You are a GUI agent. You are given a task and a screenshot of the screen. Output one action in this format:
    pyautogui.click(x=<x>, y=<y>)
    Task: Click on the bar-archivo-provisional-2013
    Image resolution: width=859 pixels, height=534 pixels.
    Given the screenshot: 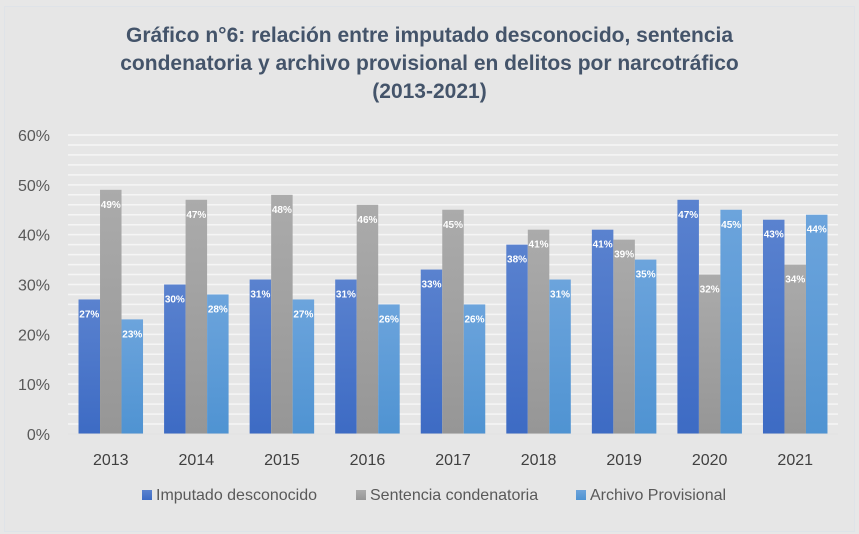 What is the action you would take?
    pyautogui.click(x=132, y=376)
    